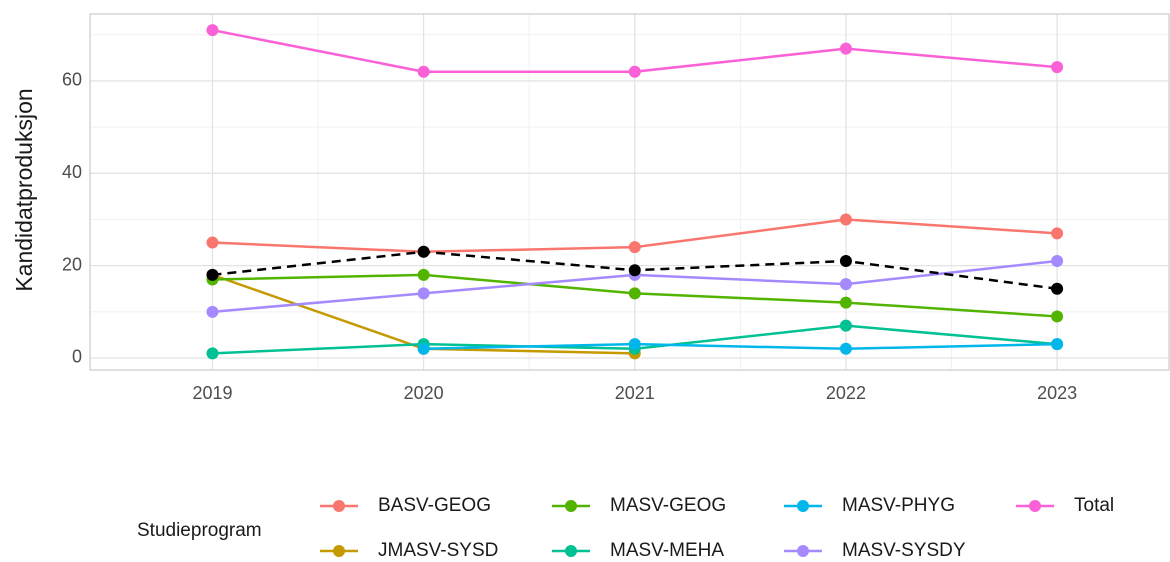 This screenshot has width=1170, height=562. I want to click on y-tick-label: 0, so click(77, 357).